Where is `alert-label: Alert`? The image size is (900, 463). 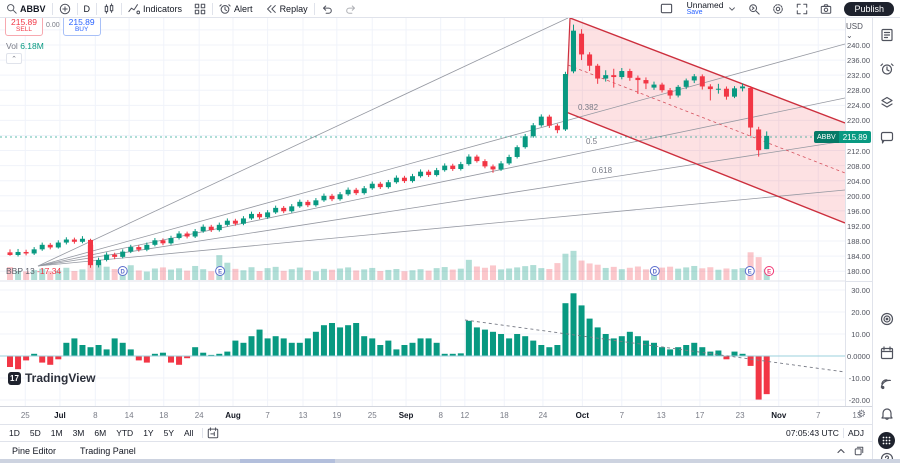
alert-label: Alert is located at coordinates (243, 8).